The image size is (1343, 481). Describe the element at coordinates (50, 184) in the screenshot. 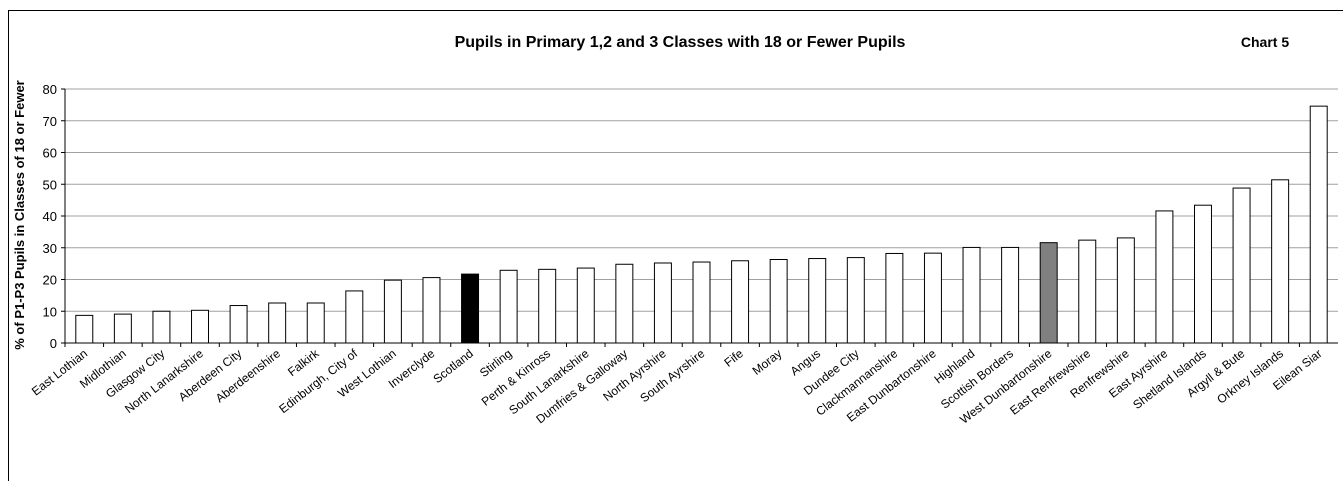

I see `y-tick-label: 50` at that location.